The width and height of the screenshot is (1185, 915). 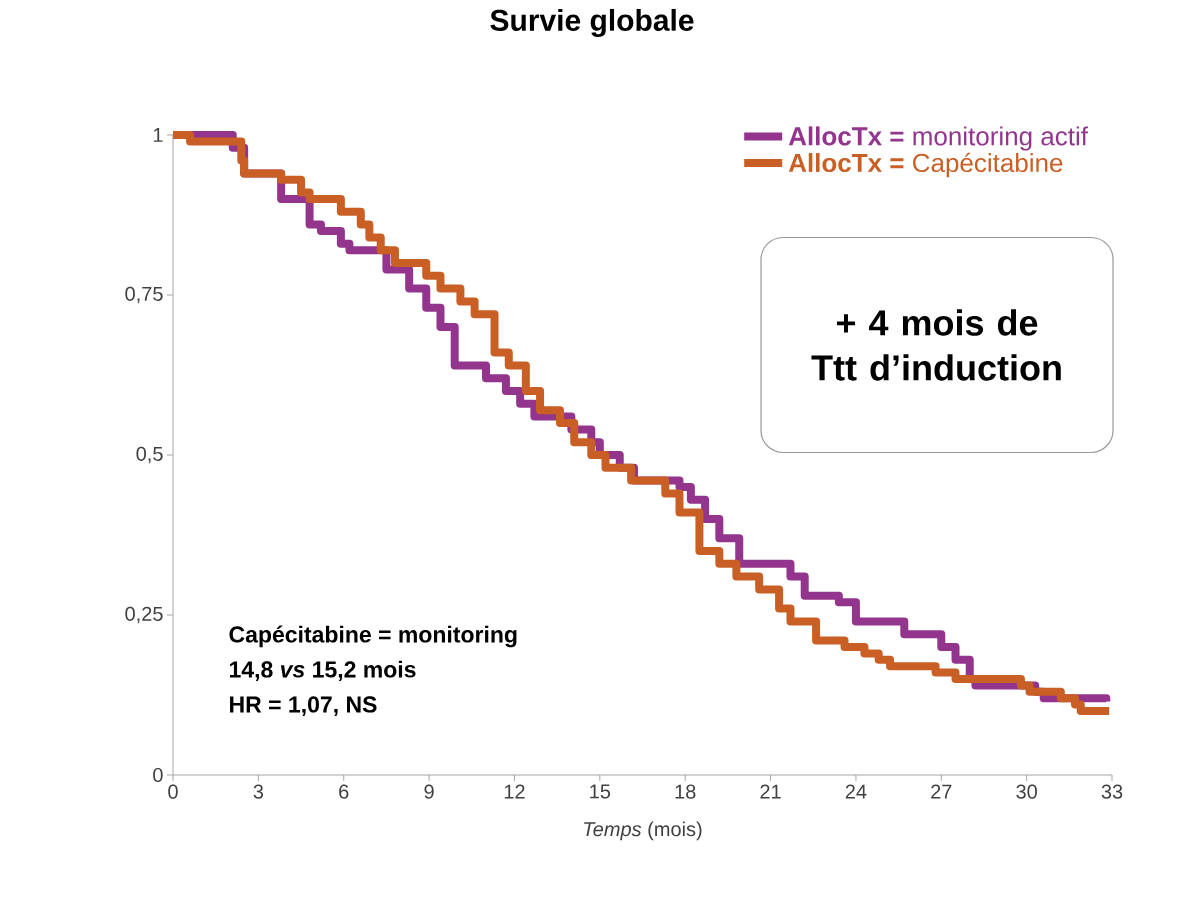 I want to click on annotation: 14,8 vs 15,2 mois, so click(x=322, y=670).